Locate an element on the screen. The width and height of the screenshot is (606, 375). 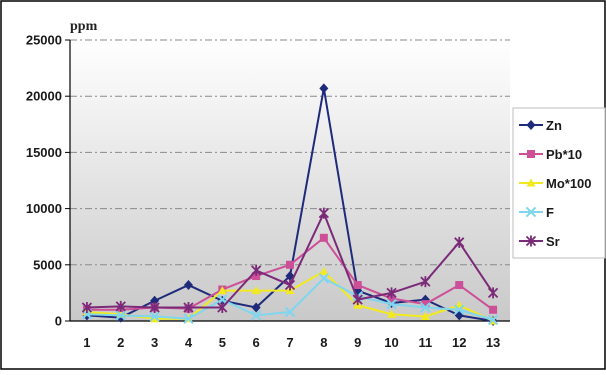
y-unit-label: ppm is located at coordinates (84, 26).